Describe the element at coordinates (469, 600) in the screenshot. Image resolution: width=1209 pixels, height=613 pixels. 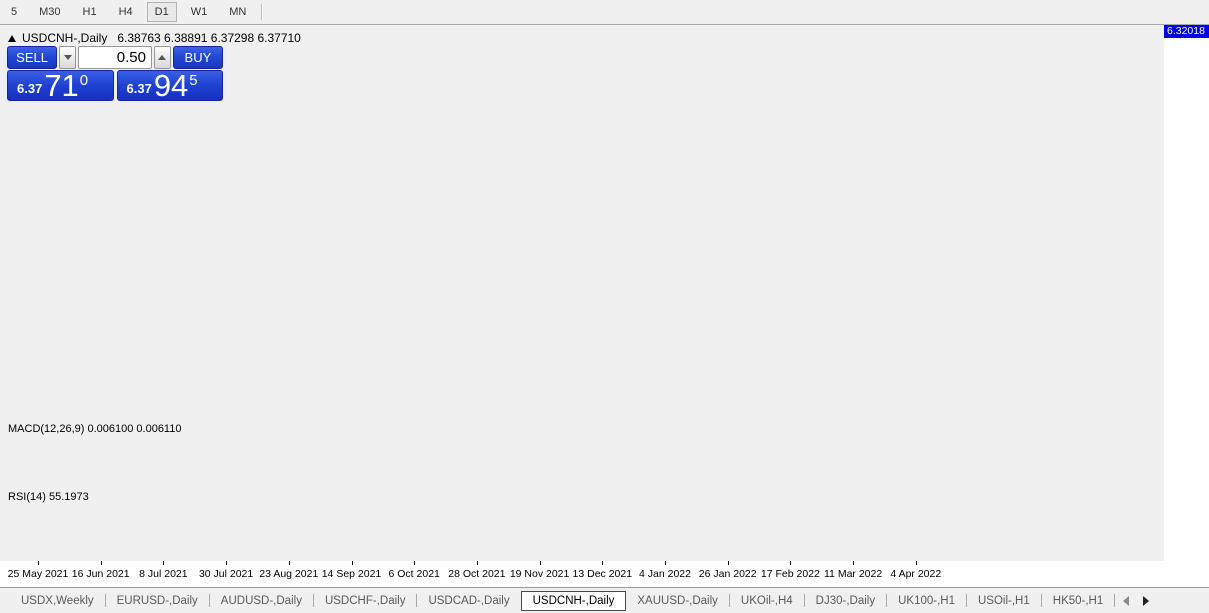
I see `symbol-tab-usdcad-daily: USDCAD-,Daily` at that location.